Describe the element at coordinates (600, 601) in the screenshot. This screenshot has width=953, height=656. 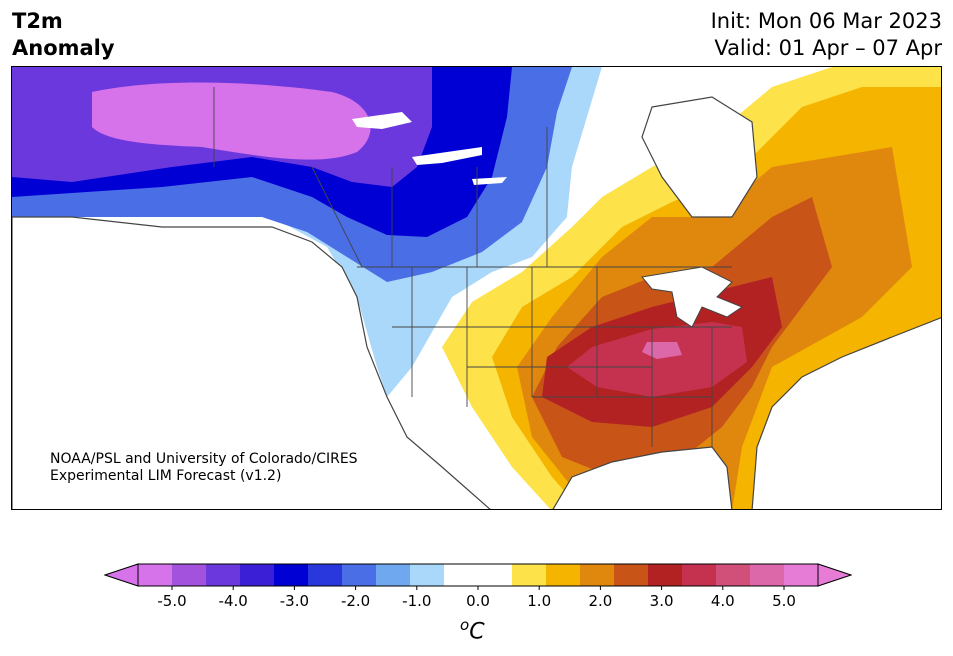
I see `colorbar-tick-label: 2.0` at that location.